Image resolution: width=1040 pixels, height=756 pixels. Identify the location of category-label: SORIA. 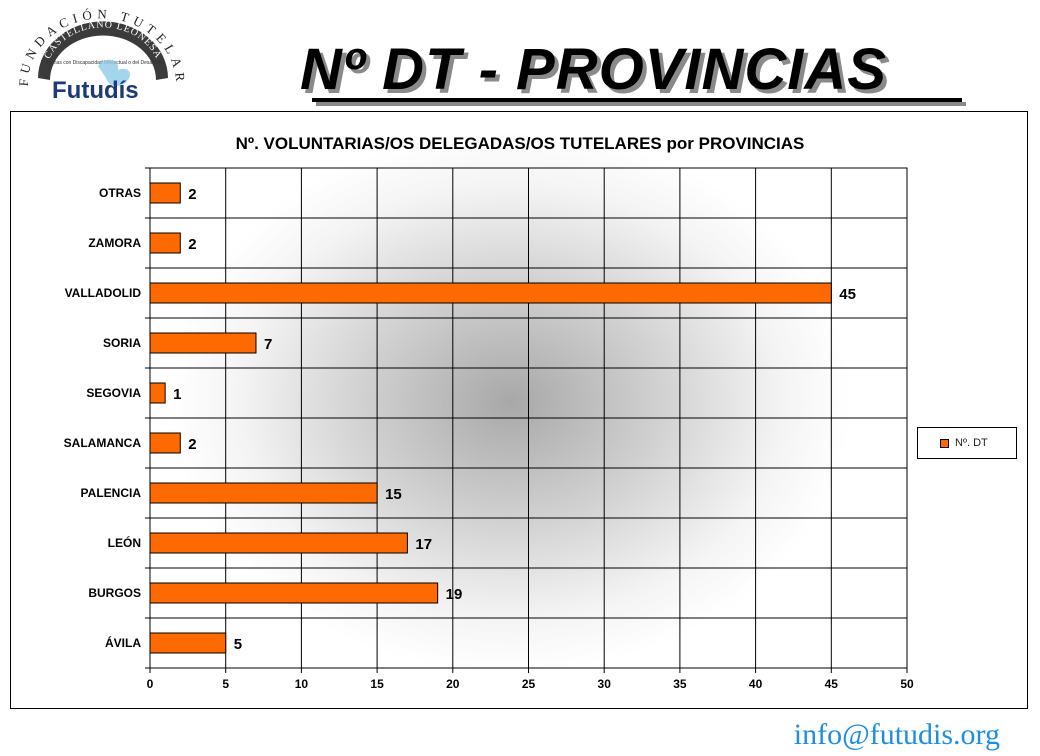
(122, 343).